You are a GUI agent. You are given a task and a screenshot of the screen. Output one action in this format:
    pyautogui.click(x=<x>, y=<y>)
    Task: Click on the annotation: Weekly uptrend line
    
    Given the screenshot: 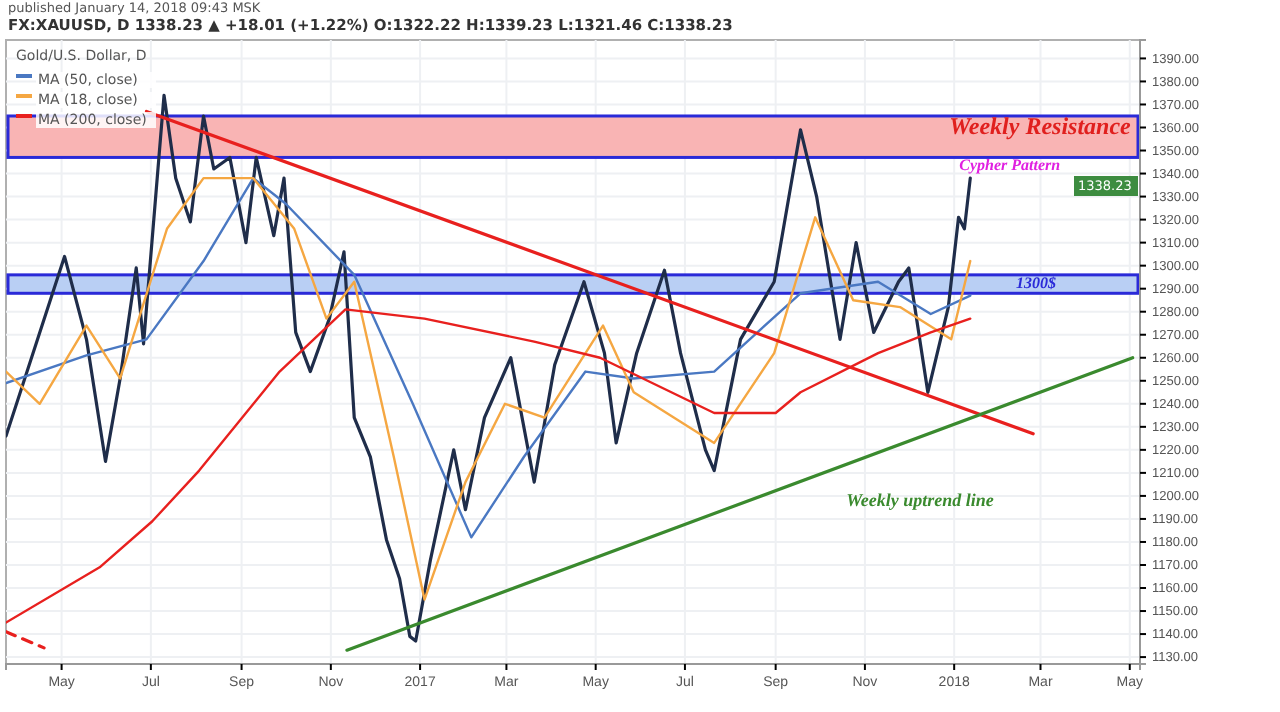 What is the action you would take?
    pyautogui.click(x=920, y=500)
    